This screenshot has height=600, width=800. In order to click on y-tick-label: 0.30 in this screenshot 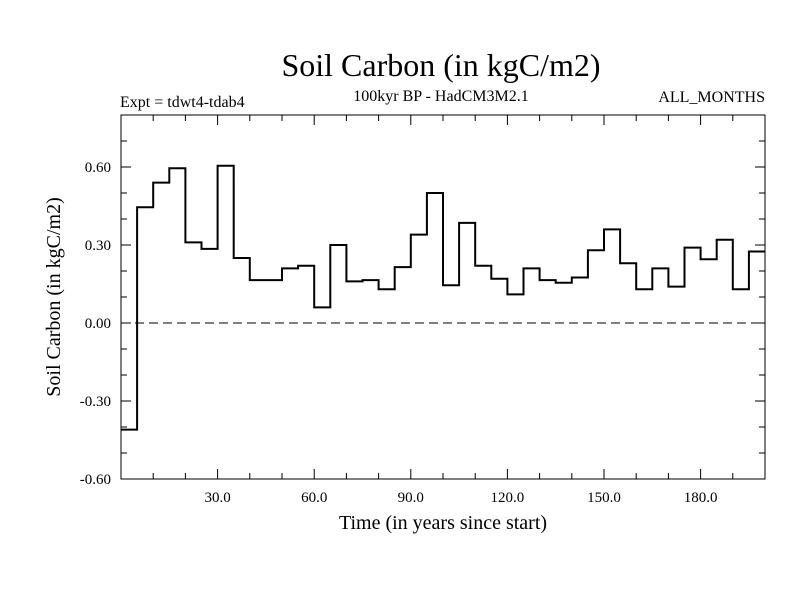, I will do `click(98, 246)`.